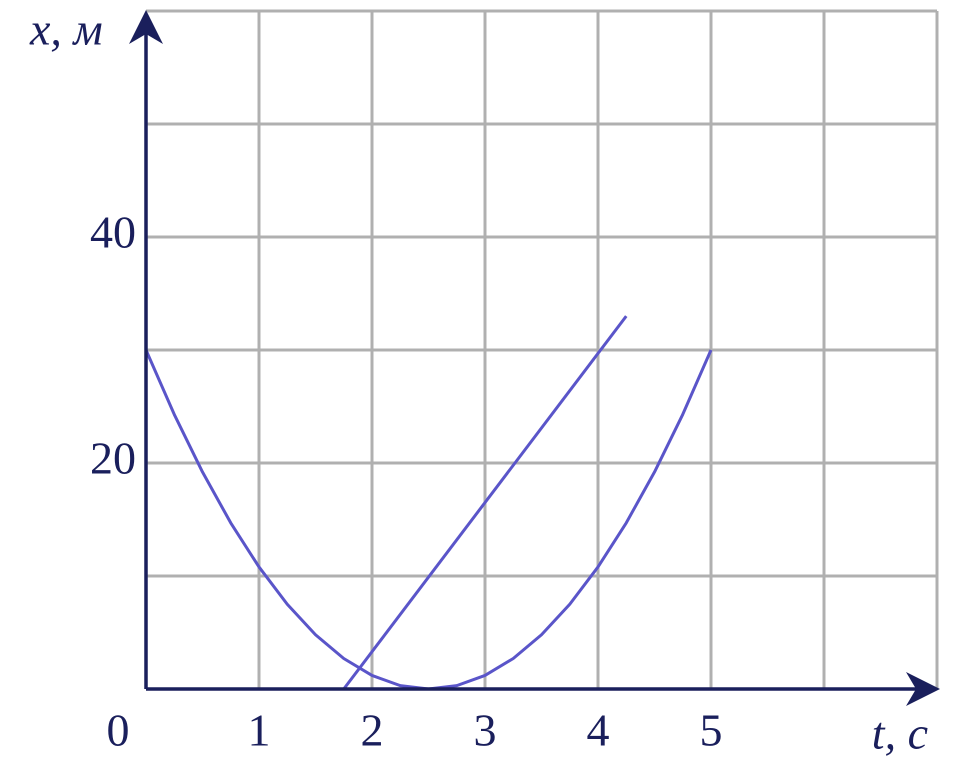 The image size is (958, 780). What do you see at coordinates (372, 730) in the screenshot?
I see `x-tick-label: 2` at bounding box center [372, 730].